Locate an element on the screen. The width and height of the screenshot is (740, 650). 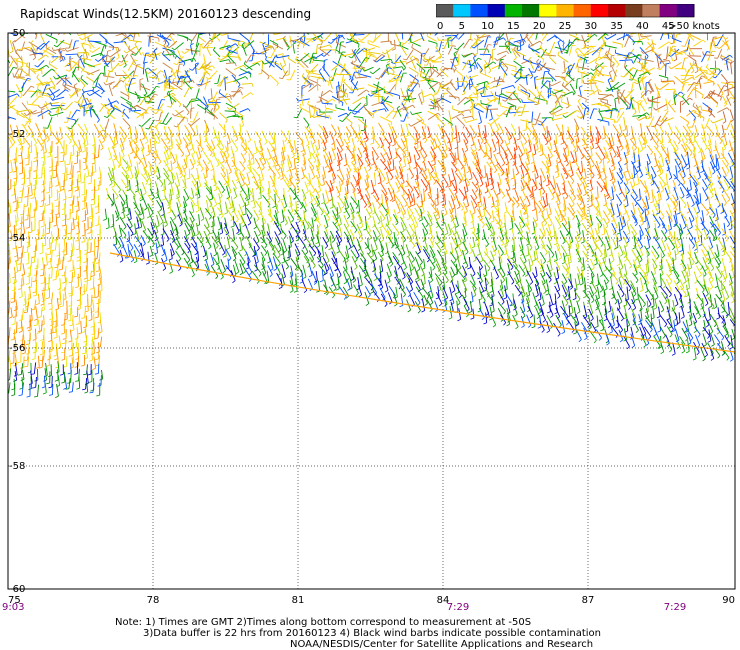
legend-label: 25 is located at coordinates (565, 26).